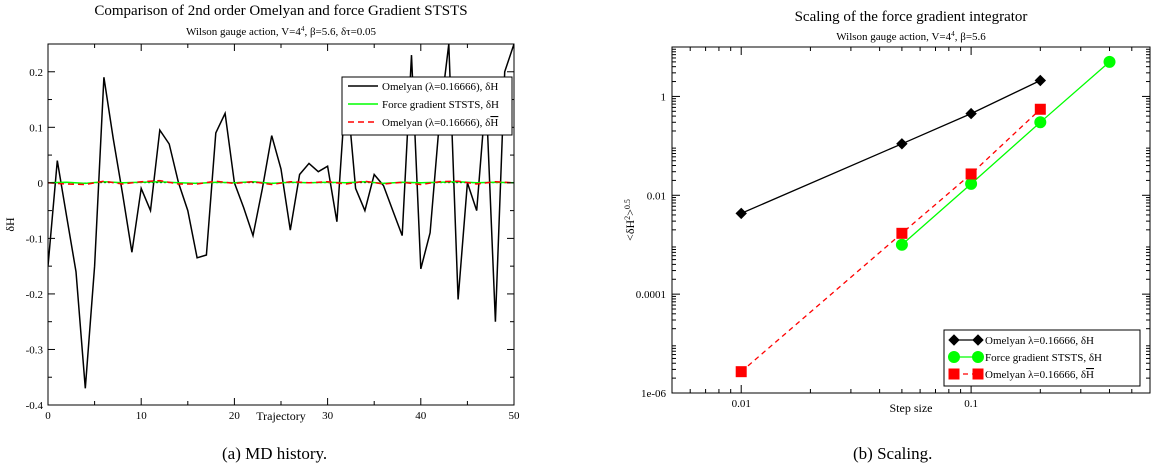 This screenshot has width=1167, height=474. What do you see at coordinates (235, 416) in the screenshot?
I see `x-tick-label: 20` at bounding box center [235, 416].